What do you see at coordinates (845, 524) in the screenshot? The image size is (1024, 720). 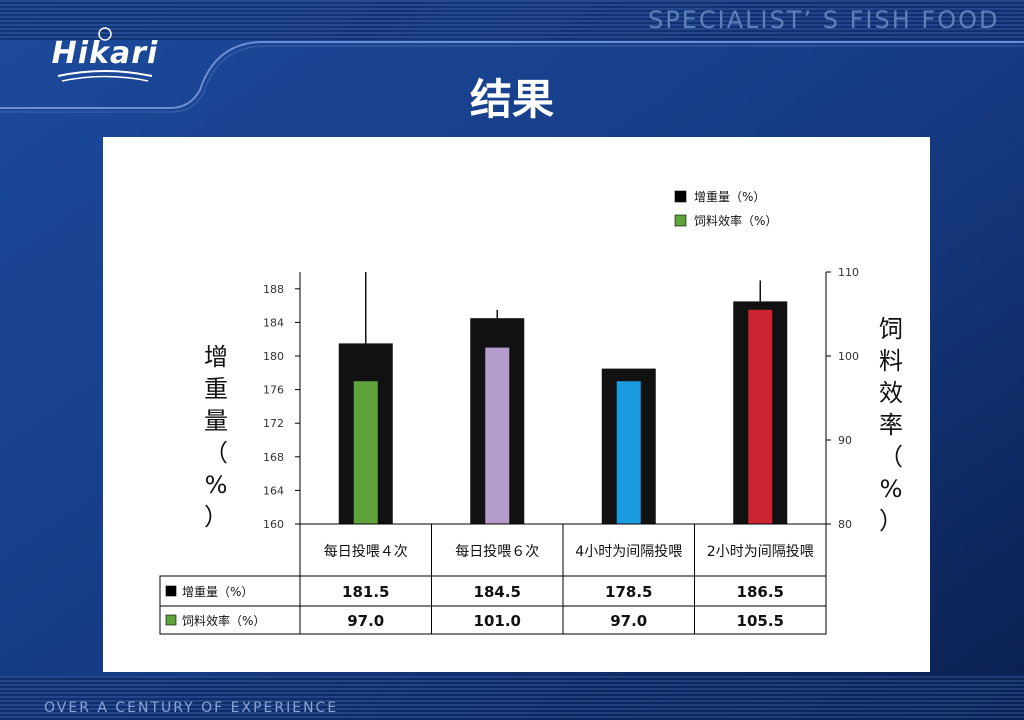 I see `right-tick-label: 80` at bounding box center [845, 524].